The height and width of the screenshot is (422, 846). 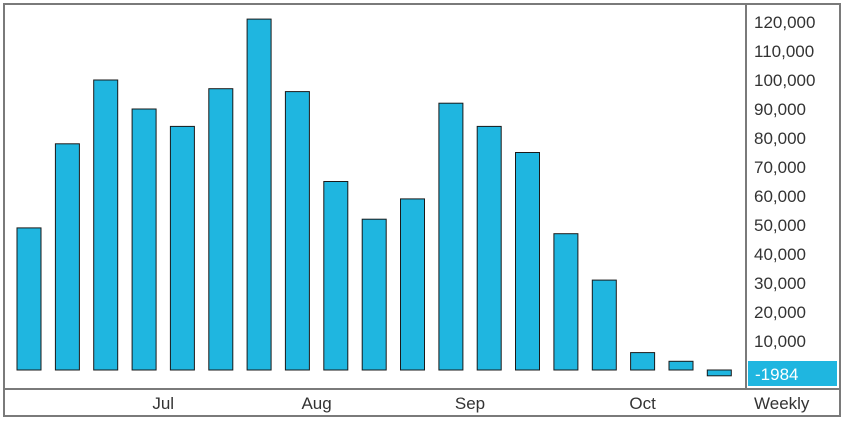 I want to click on x-axis-labels: Jul Aug Sep Oct, so click(x=404, y=403).